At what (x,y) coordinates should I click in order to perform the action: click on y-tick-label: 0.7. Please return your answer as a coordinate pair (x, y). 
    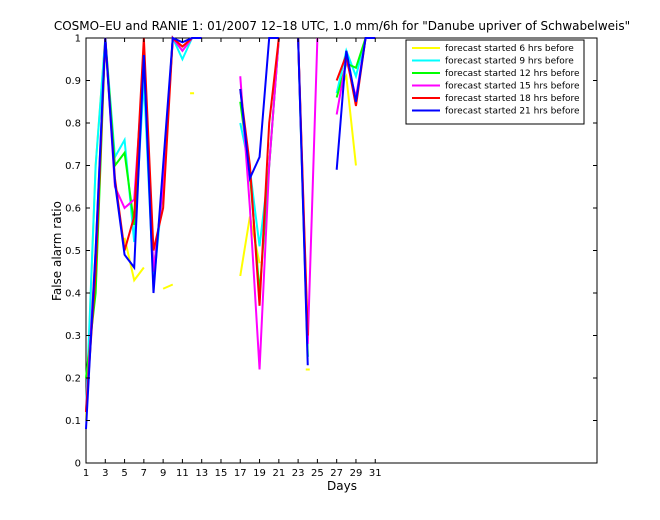
    Looking at the image, I should click on (73, 166).